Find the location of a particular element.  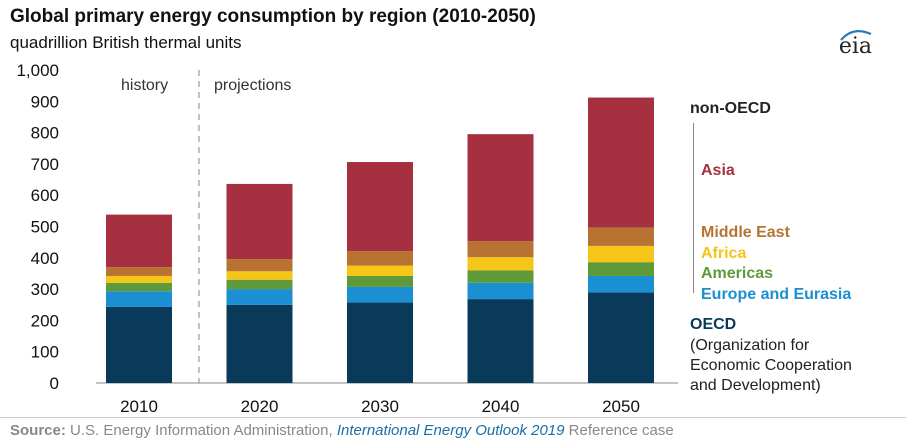

y-tick-label: 100 is located at coordinates (45, 352).